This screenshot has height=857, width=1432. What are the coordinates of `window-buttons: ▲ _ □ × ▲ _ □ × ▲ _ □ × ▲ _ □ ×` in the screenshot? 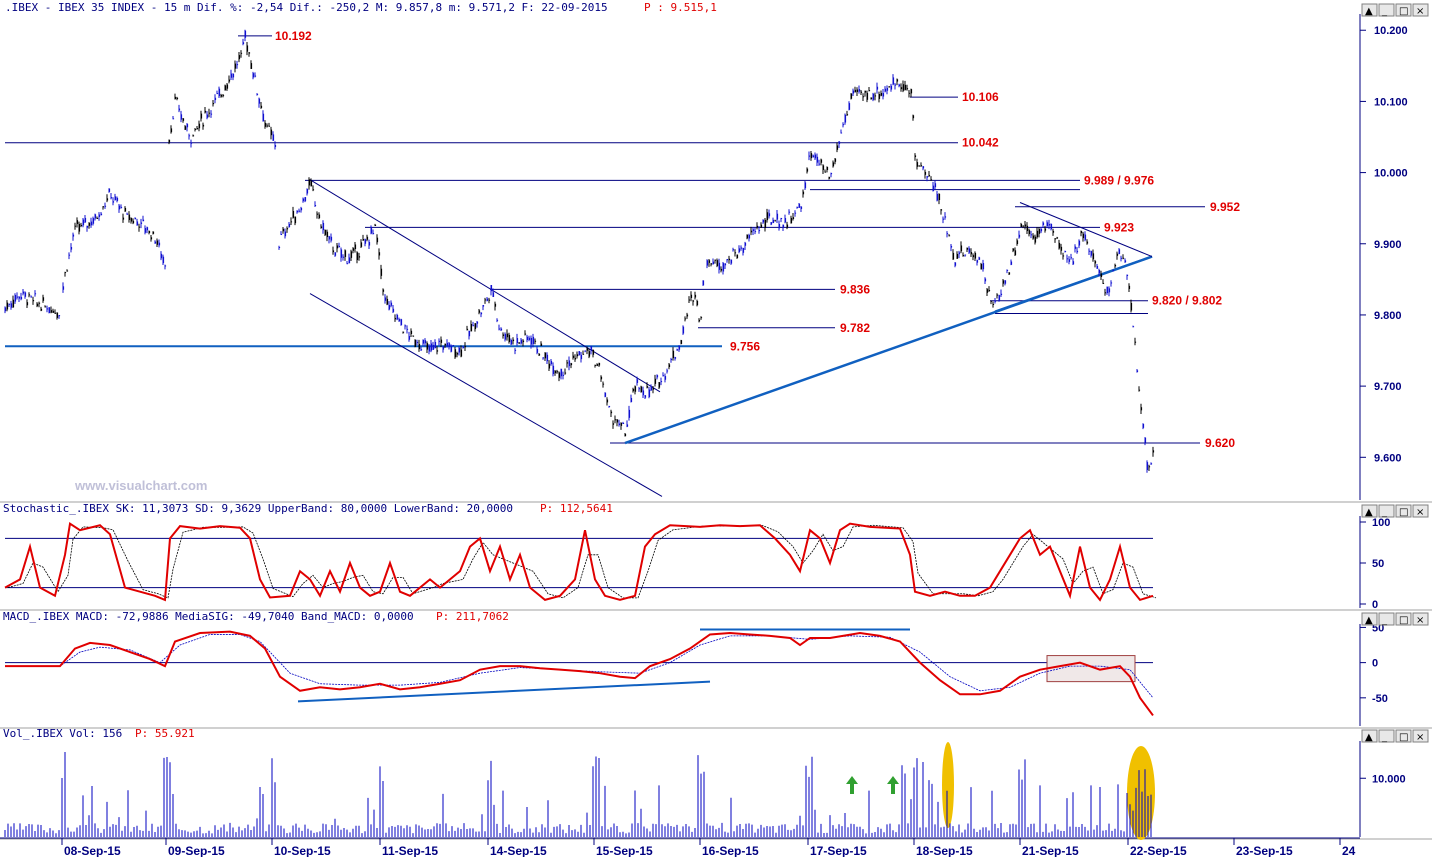 It's located at (1395, 373).